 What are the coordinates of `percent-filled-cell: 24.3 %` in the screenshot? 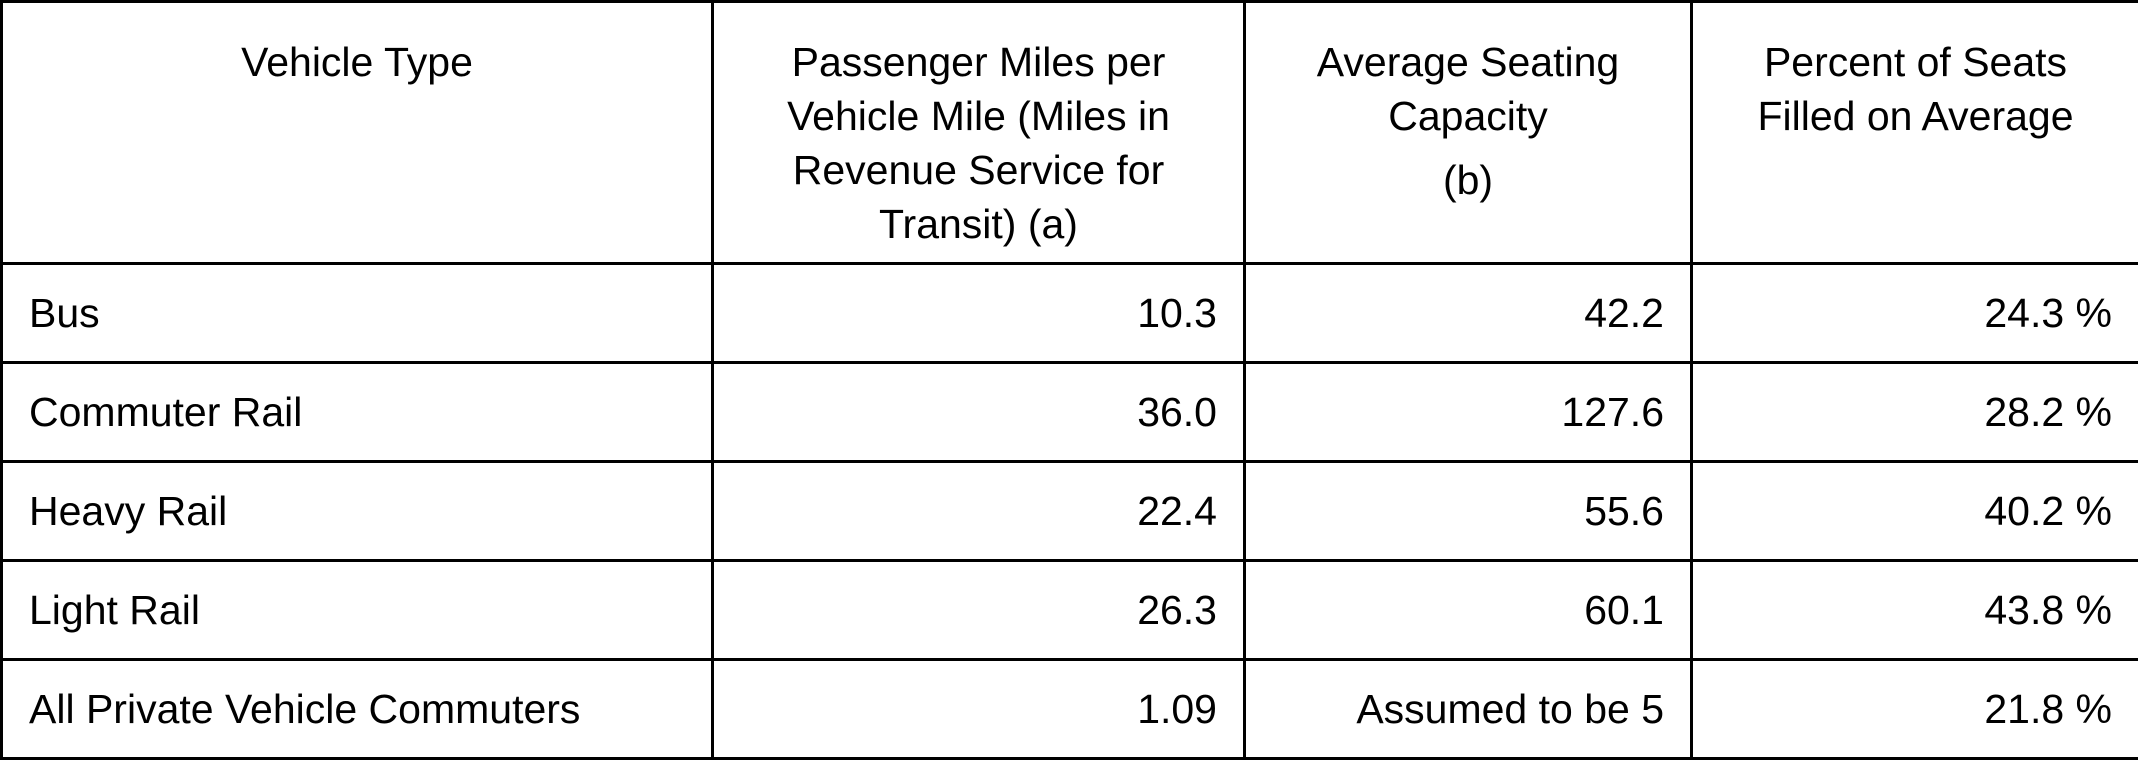 It's located at (1914, 313).